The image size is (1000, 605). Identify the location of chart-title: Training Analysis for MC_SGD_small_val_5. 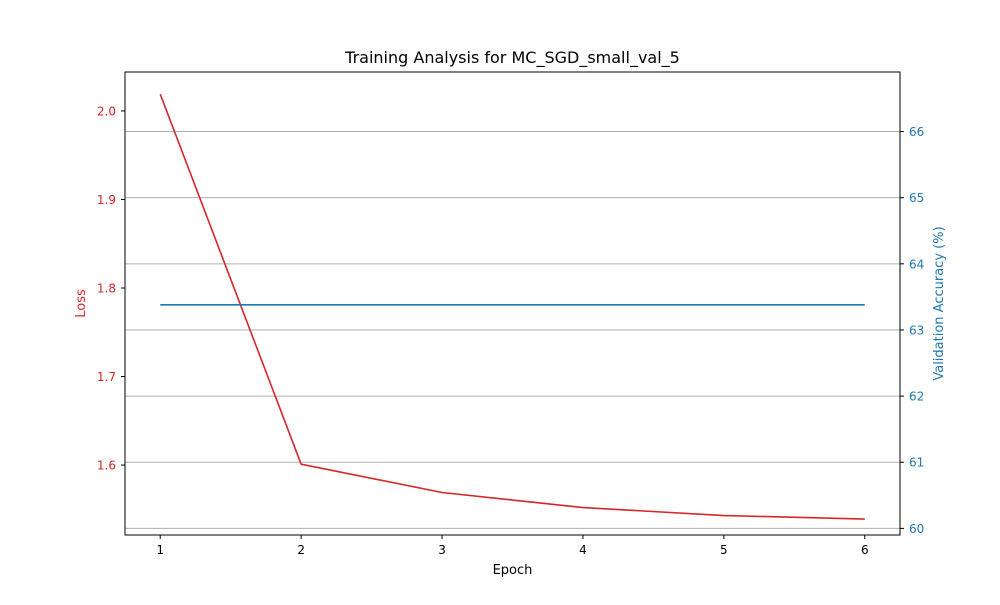
(512, 58).